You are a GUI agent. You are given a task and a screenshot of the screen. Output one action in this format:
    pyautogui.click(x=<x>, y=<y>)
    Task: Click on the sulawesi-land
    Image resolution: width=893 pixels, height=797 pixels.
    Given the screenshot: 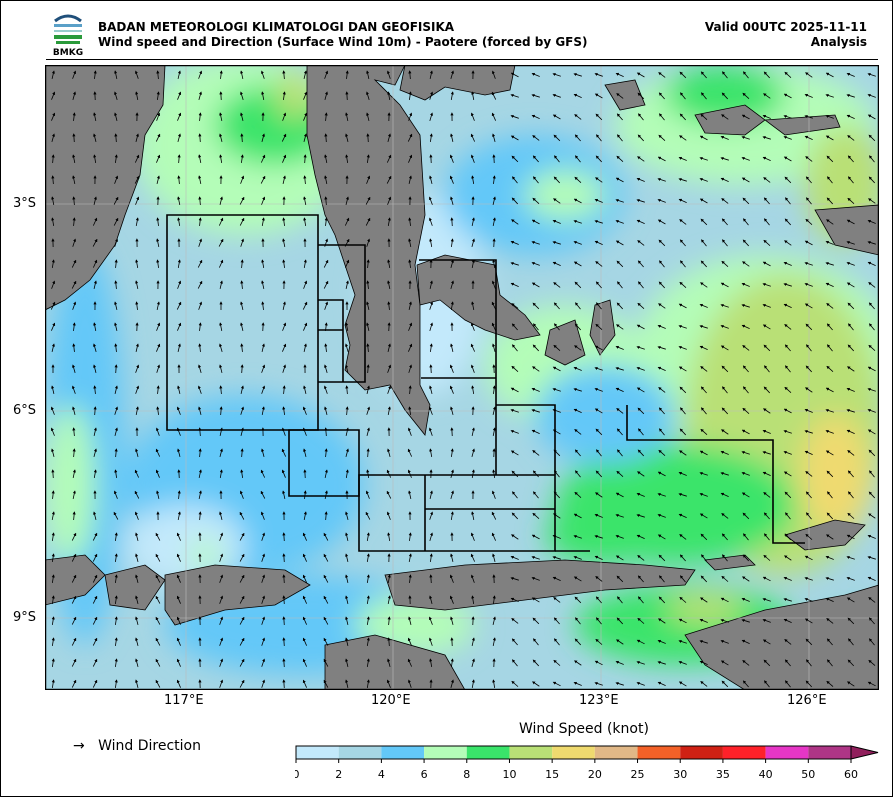 What is the action you would take?
    pyautogui.click(x=368, y=251)
    